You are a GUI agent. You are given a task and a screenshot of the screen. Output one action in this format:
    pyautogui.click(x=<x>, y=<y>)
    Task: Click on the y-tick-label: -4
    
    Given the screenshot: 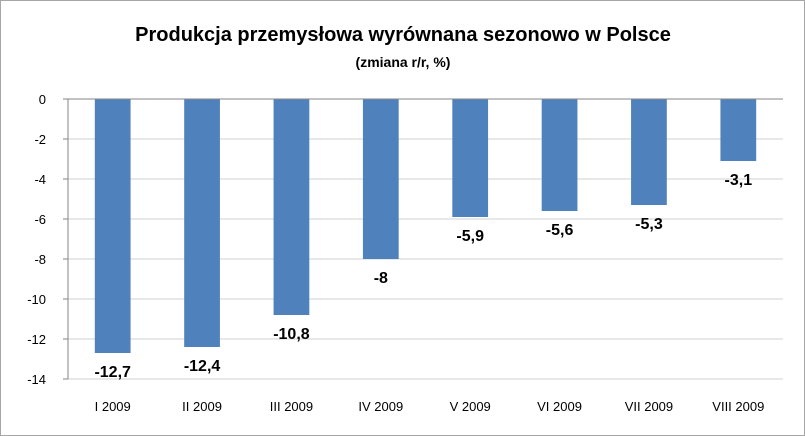 What is the action you would take?
    pyautogui.click(x=40, y=179)
    